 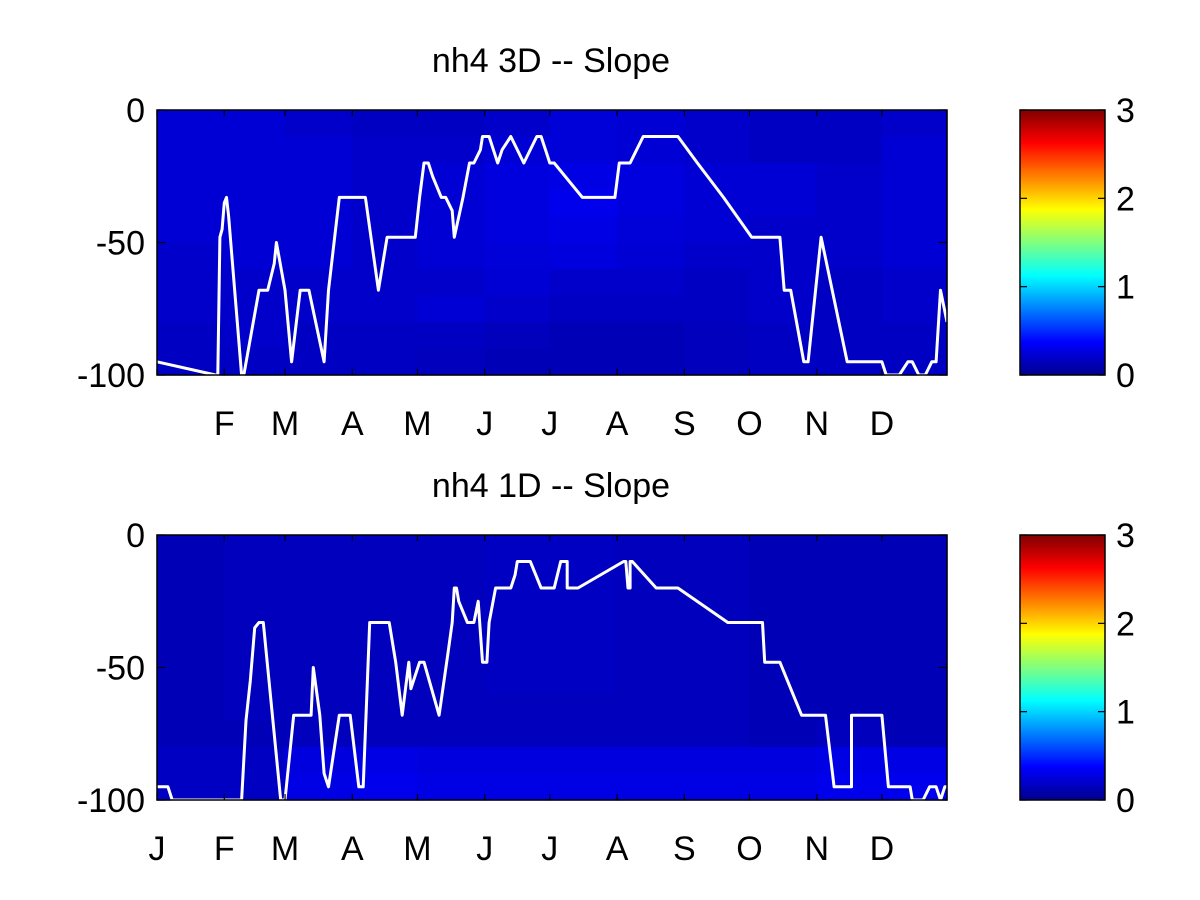 I want to click on colorbar-tick-label: 2, so click(x=1125, y=199).